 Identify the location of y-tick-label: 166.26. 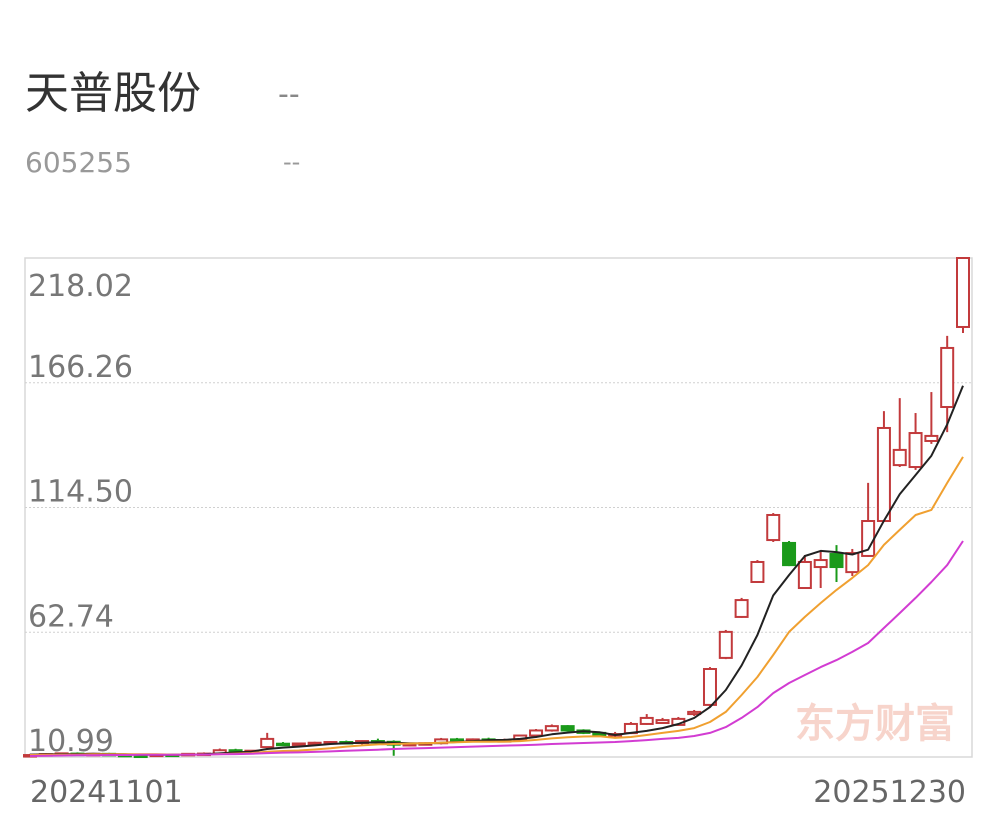
(80, 367).